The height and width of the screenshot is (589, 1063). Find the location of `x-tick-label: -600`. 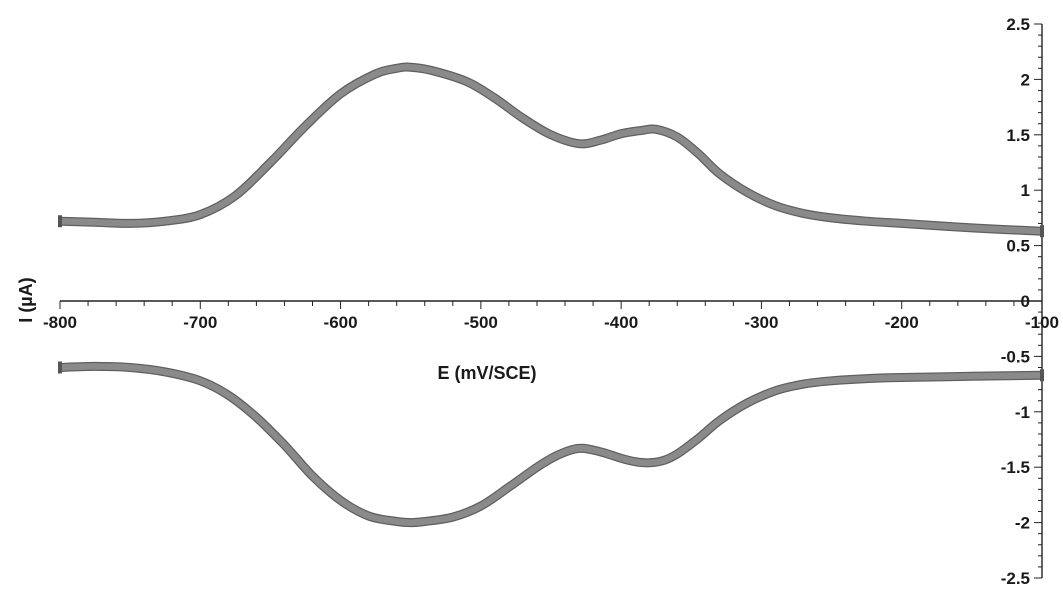

x-tick-label: -600 is located at coordinates (341, 322).